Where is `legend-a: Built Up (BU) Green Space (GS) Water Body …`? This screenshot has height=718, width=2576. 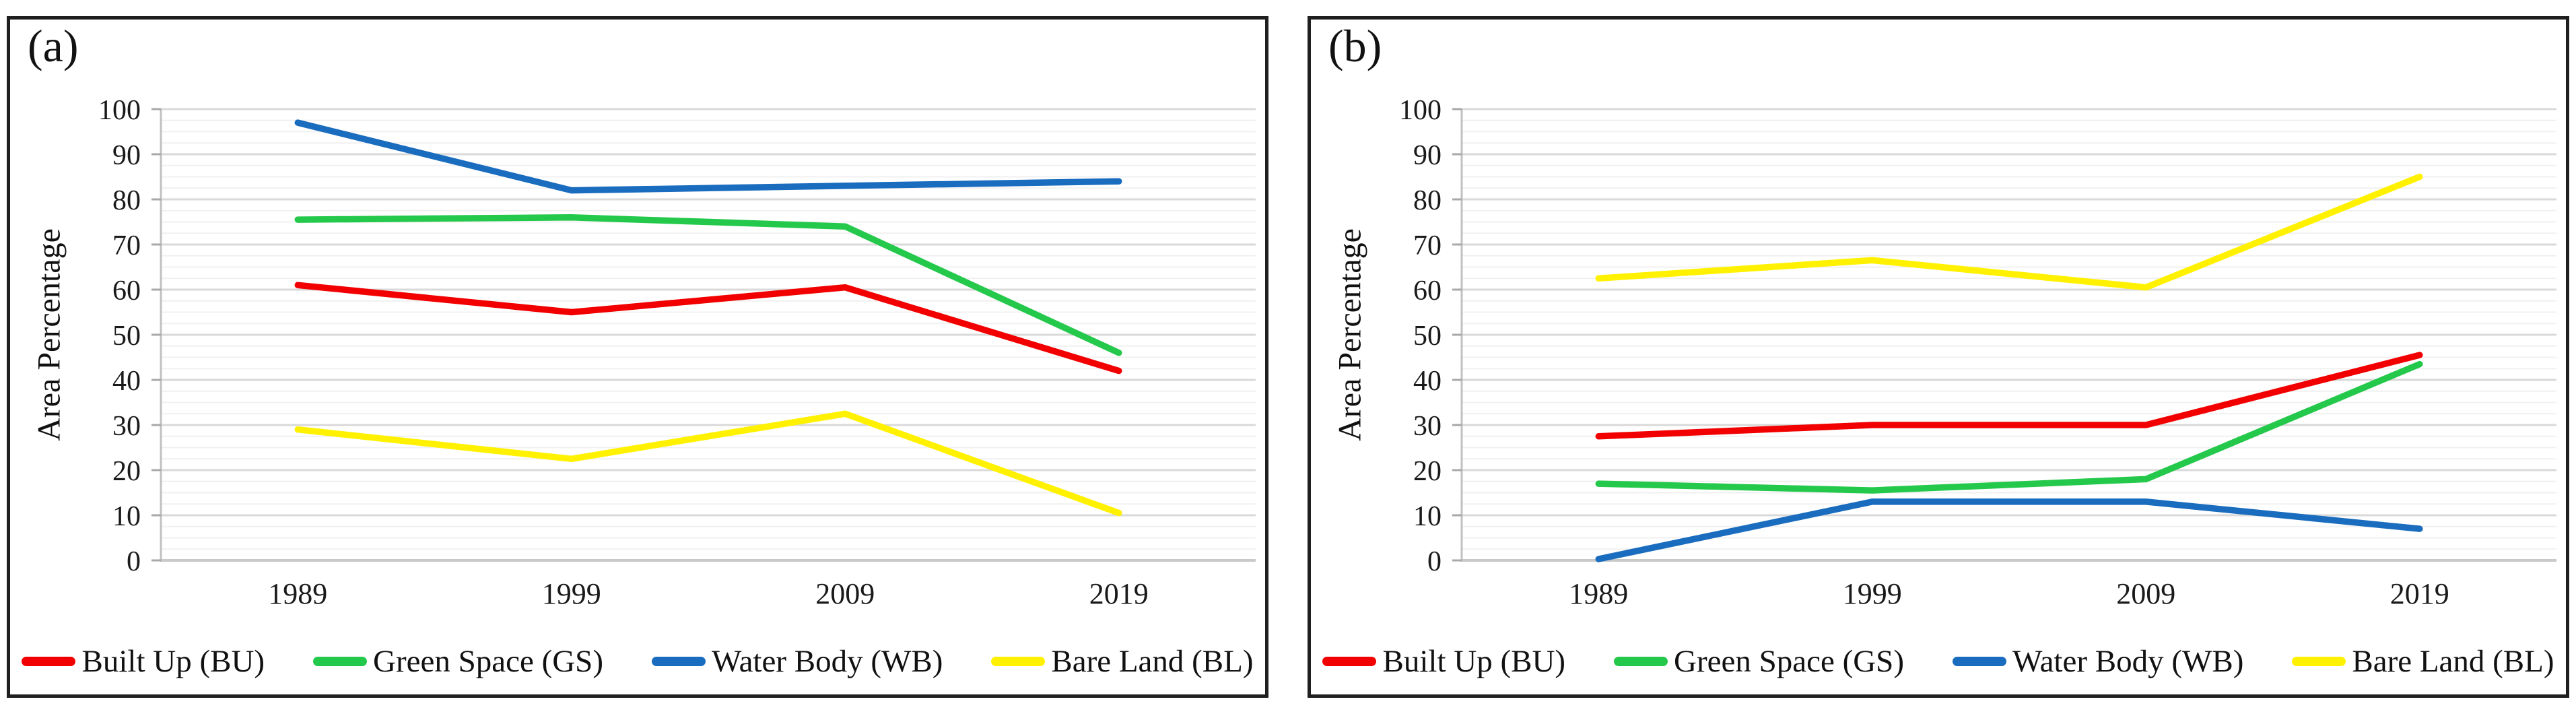
legend-a: Built Up (BU) Green Space (GS) Water Body … is located at coordinates (637, 661).